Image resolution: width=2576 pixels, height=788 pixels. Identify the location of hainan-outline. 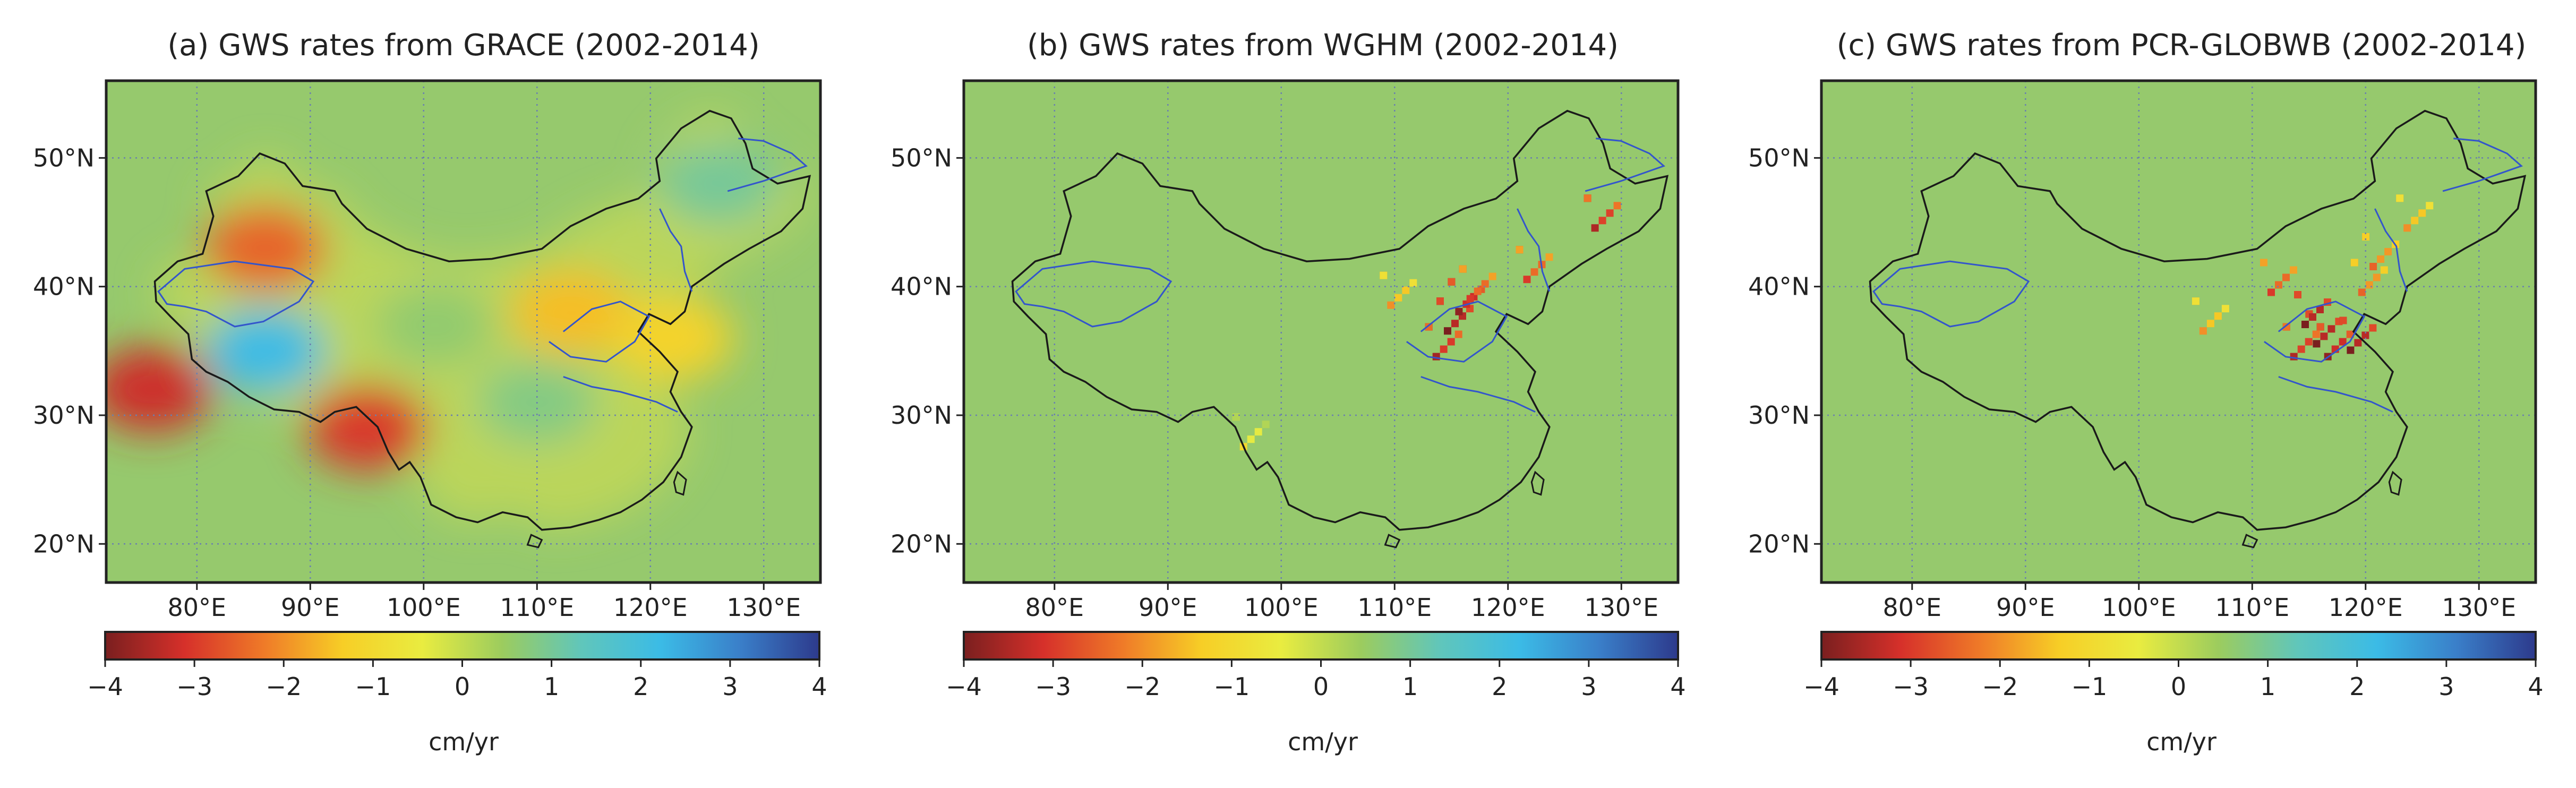
(534, 541).